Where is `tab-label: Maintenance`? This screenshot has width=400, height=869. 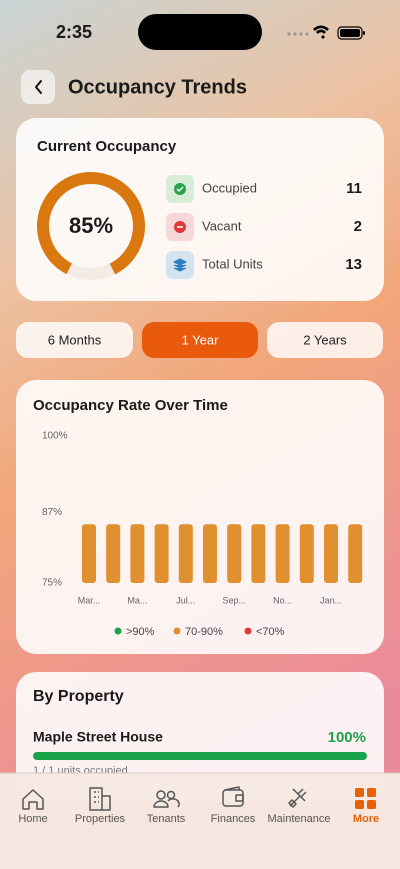 tab-label: Maintenance is located at coordinates (299, 819).